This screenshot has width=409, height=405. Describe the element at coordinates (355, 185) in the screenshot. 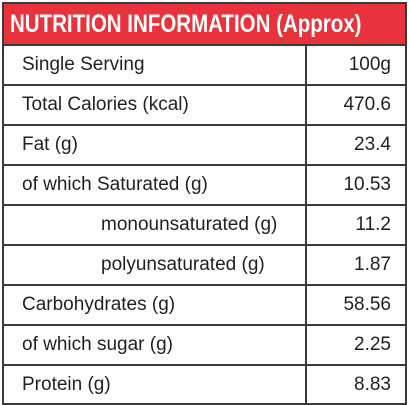

I see `value: 10.53` at that location.